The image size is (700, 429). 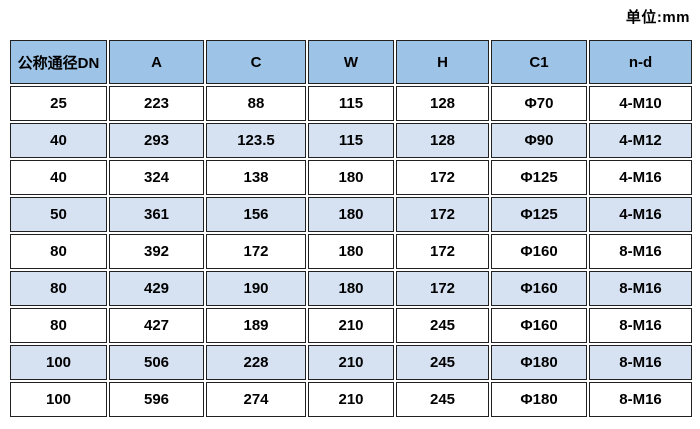 I want to click on table-row: 80 427 189 210 245 Φ160 8-M16, so click(x=351, y=325).